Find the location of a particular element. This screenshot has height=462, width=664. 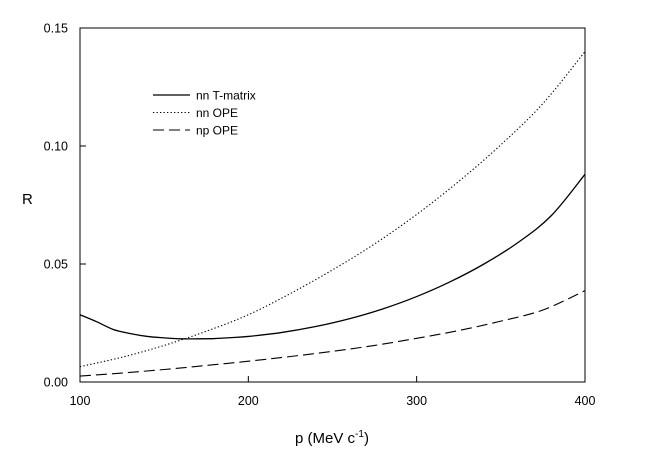

x-axis-title-main: p (MeV c is located at coordinates (325, 438).